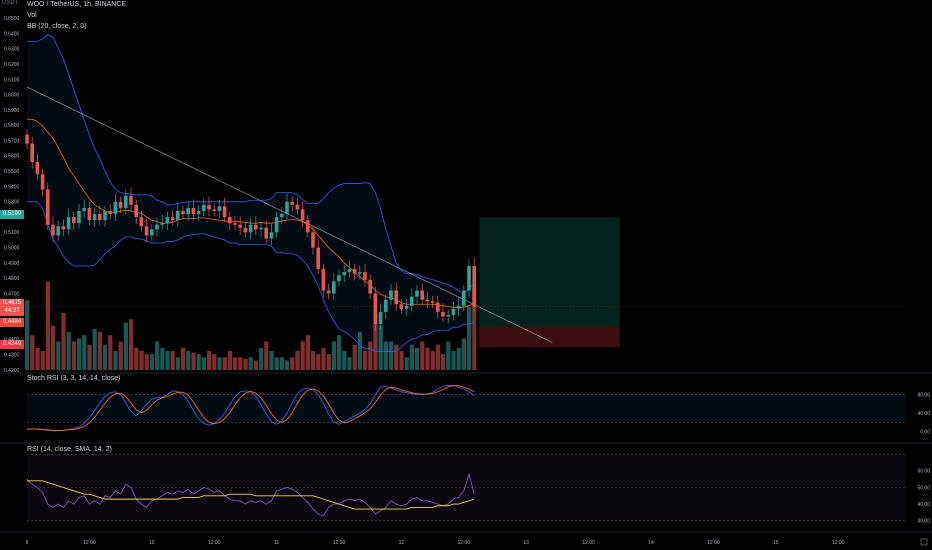 This screenshot has height=550, width=932. What do you see at coordinates (69, 449) in the screenshot?
I see `rsi-legend: RSI (14, close, SMA, 14, 2)` at bounding box center [69, 449].